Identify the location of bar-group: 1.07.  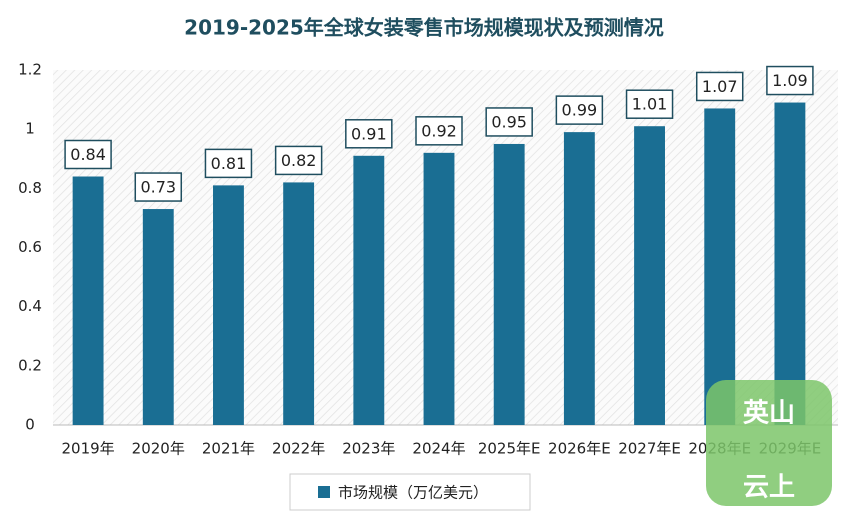
(719, 248).